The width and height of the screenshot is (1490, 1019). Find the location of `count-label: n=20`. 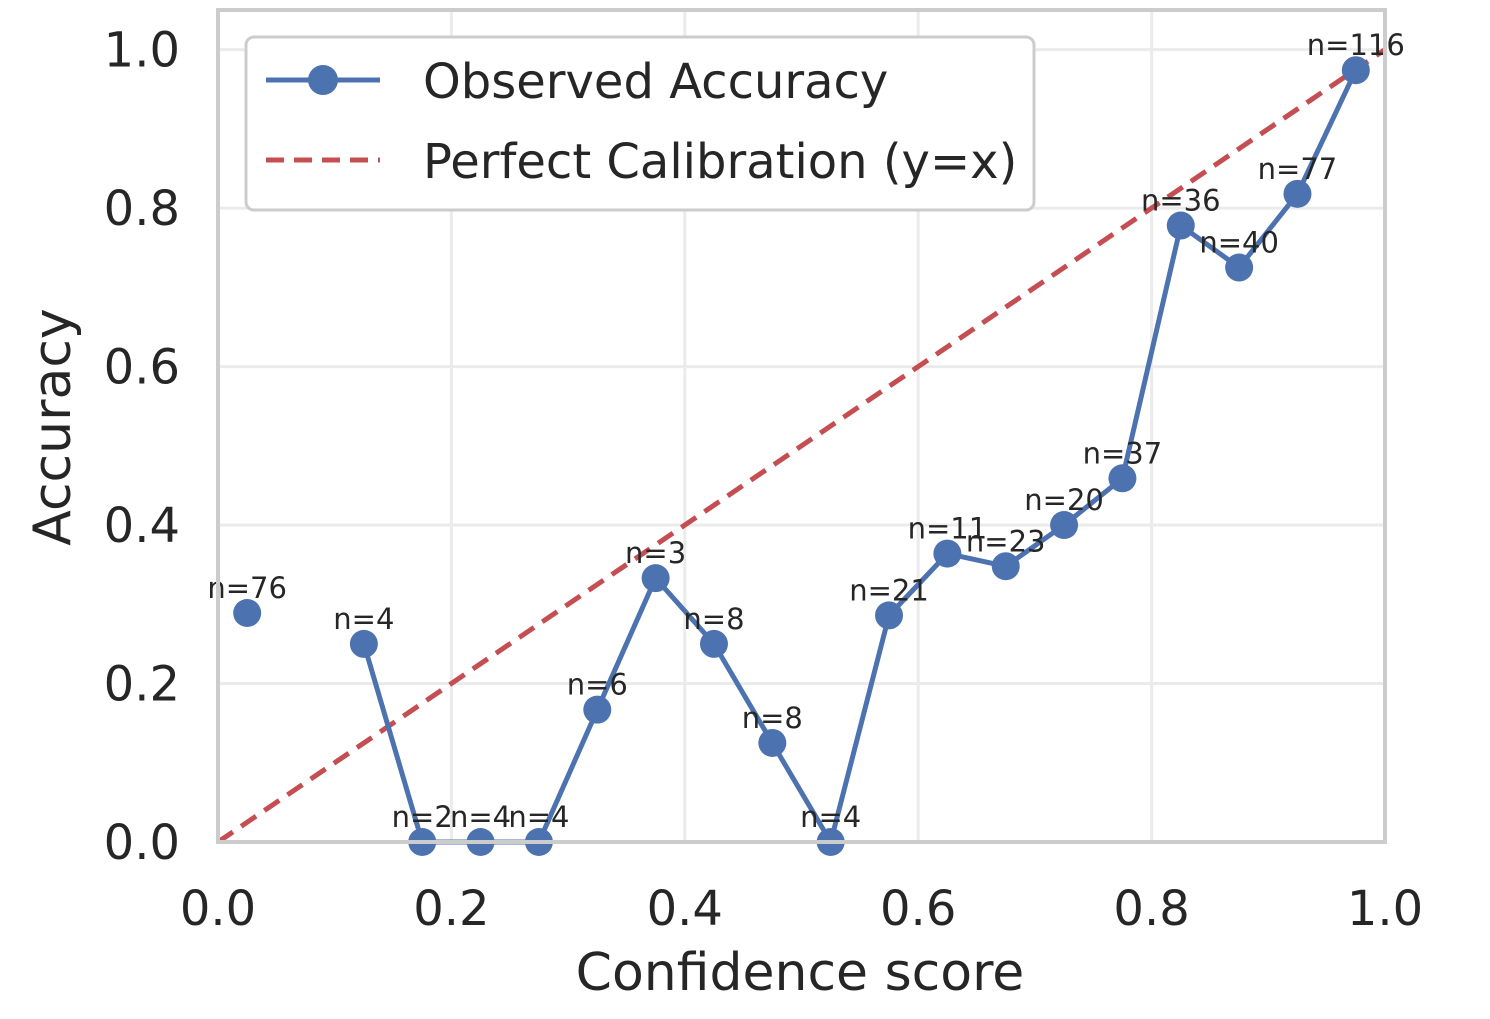

count-label: n=20 is located at coordinates (1064, 500).